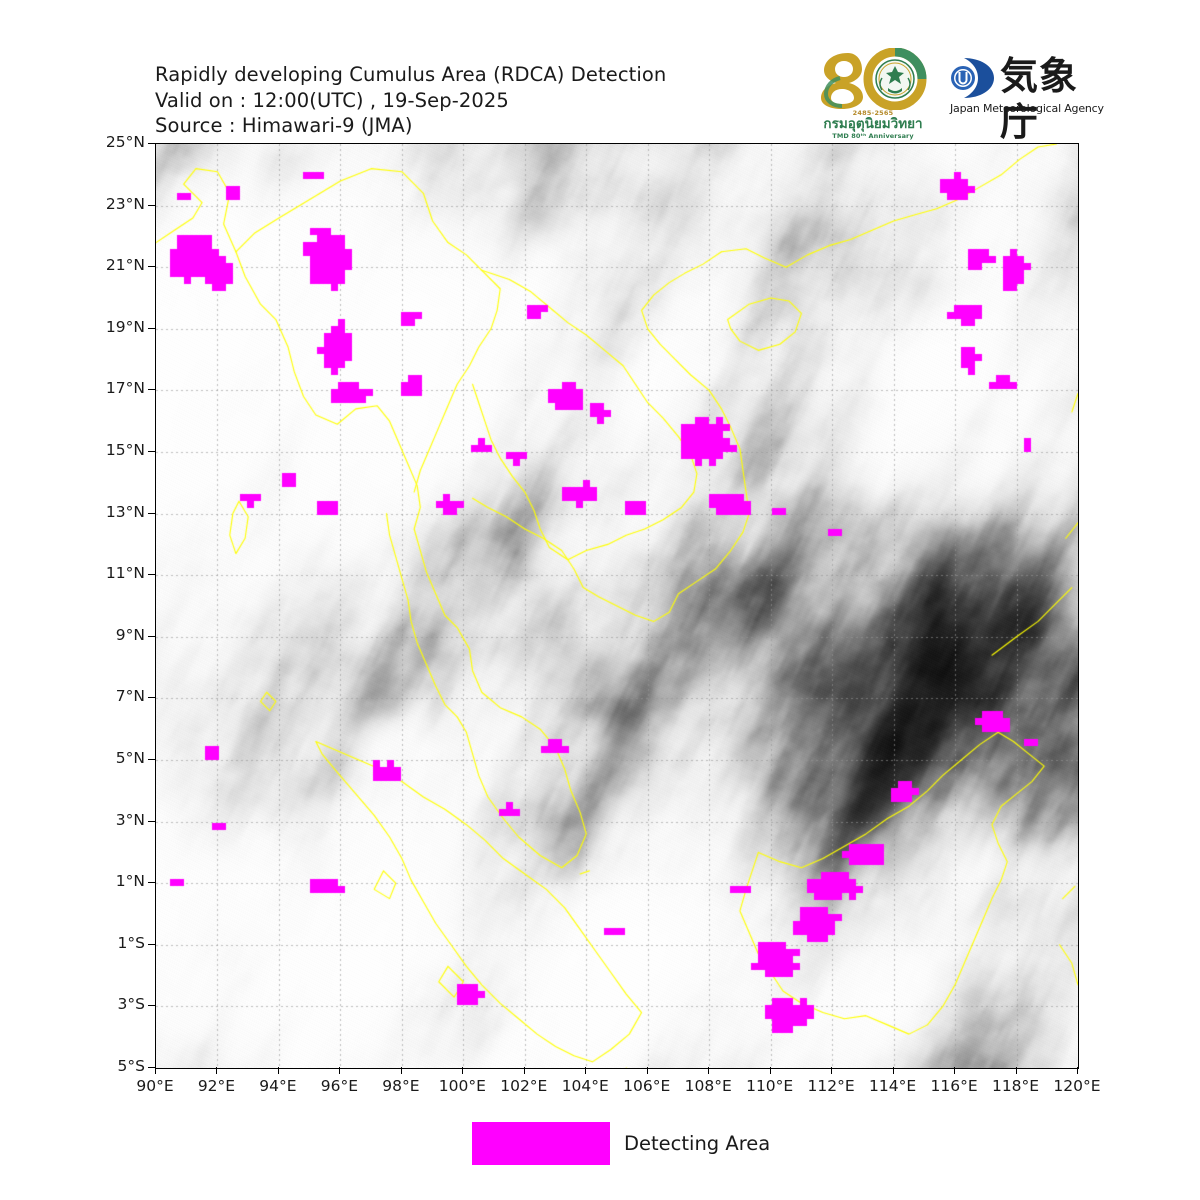 The image size is (1200, 1200). Describe the element at coordinates (131, 1004) in the screenshot. I see `y-axis-tick-label: 3°S` at that location.